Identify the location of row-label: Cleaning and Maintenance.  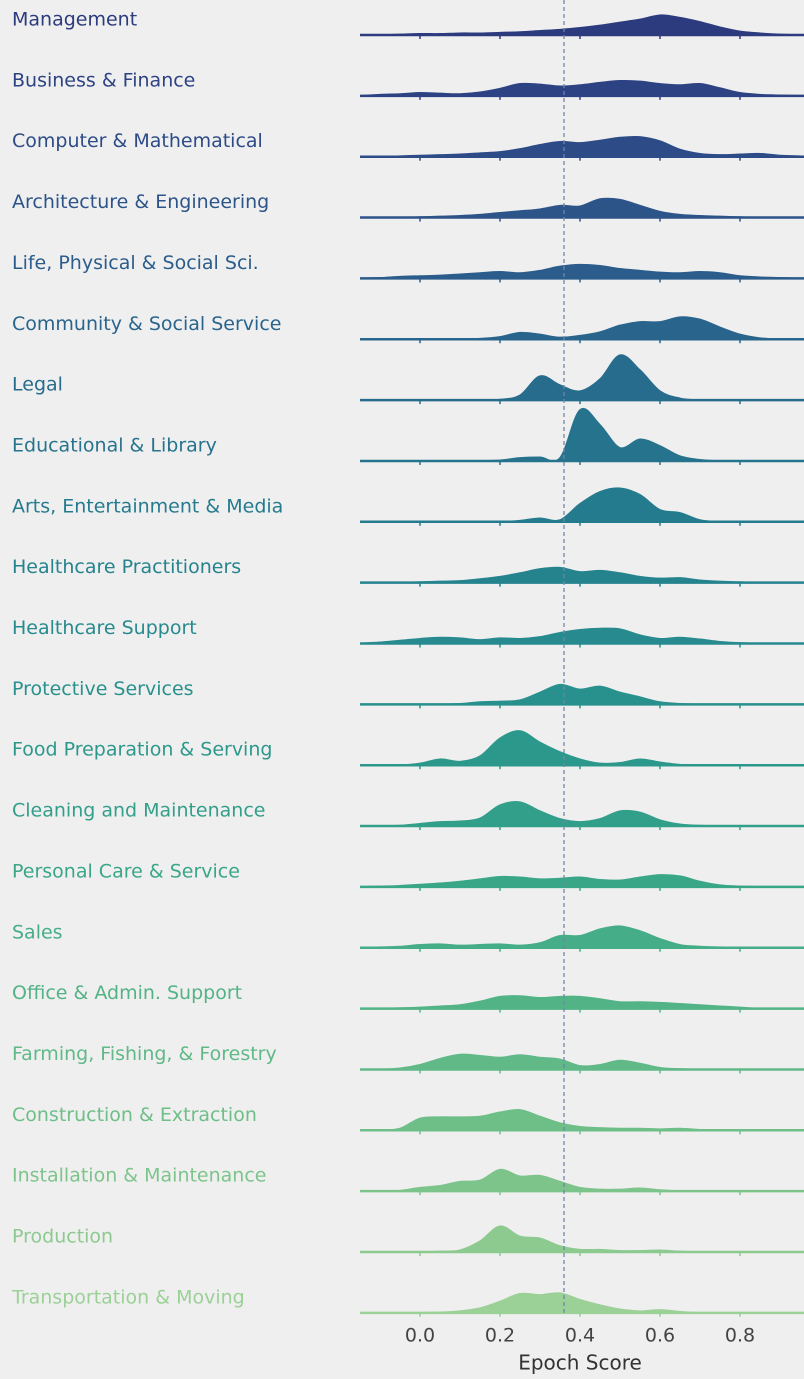
(139, 811).